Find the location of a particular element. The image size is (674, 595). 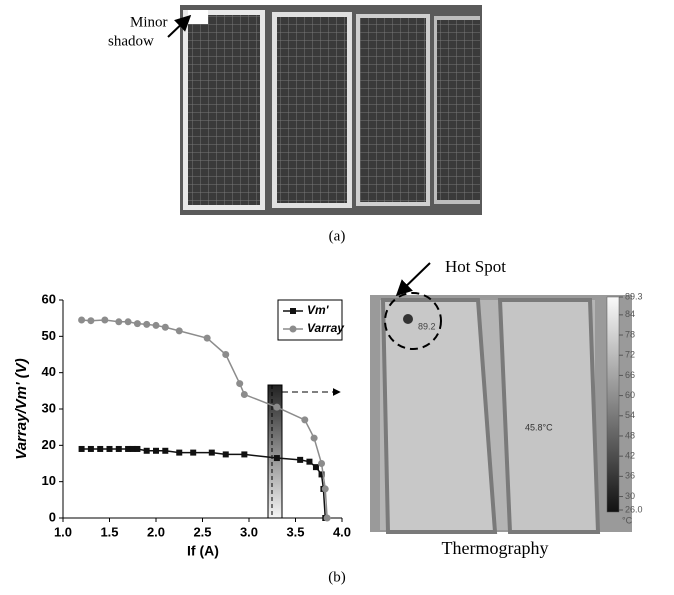

temperature-label: 45.8°C is located at coordinates (539, 427).